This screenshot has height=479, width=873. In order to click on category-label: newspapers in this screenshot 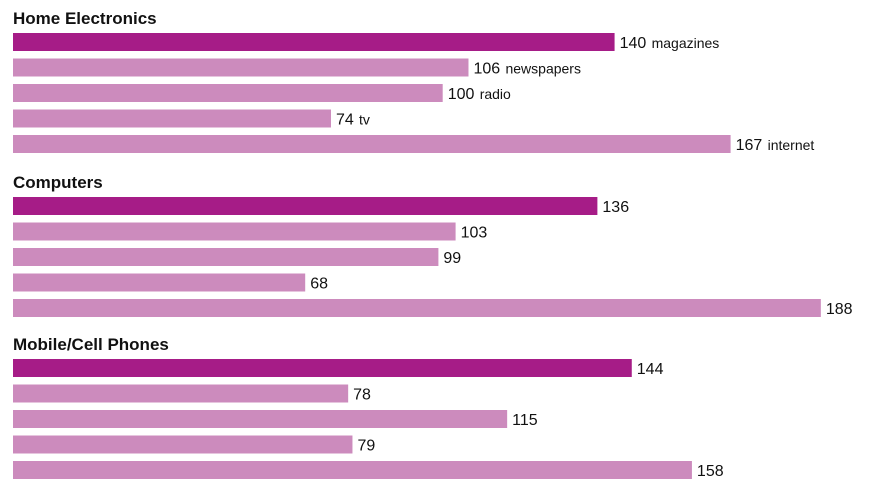, I will do `click(543, 69)`.